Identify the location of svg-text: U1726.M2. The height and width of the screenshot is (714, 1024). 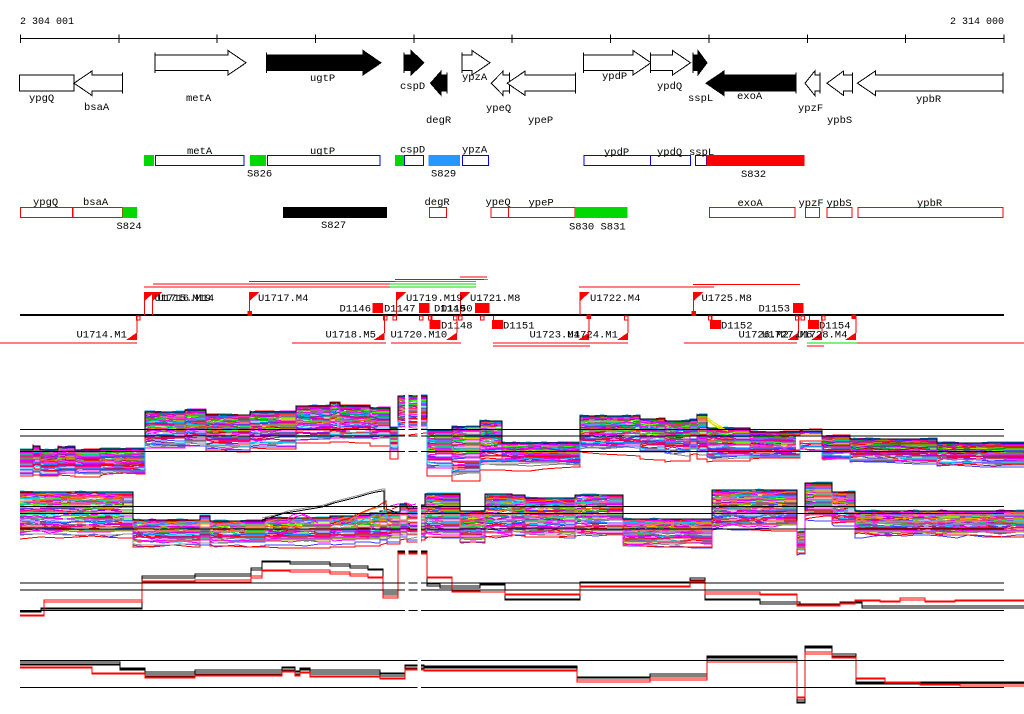
(764, 336).